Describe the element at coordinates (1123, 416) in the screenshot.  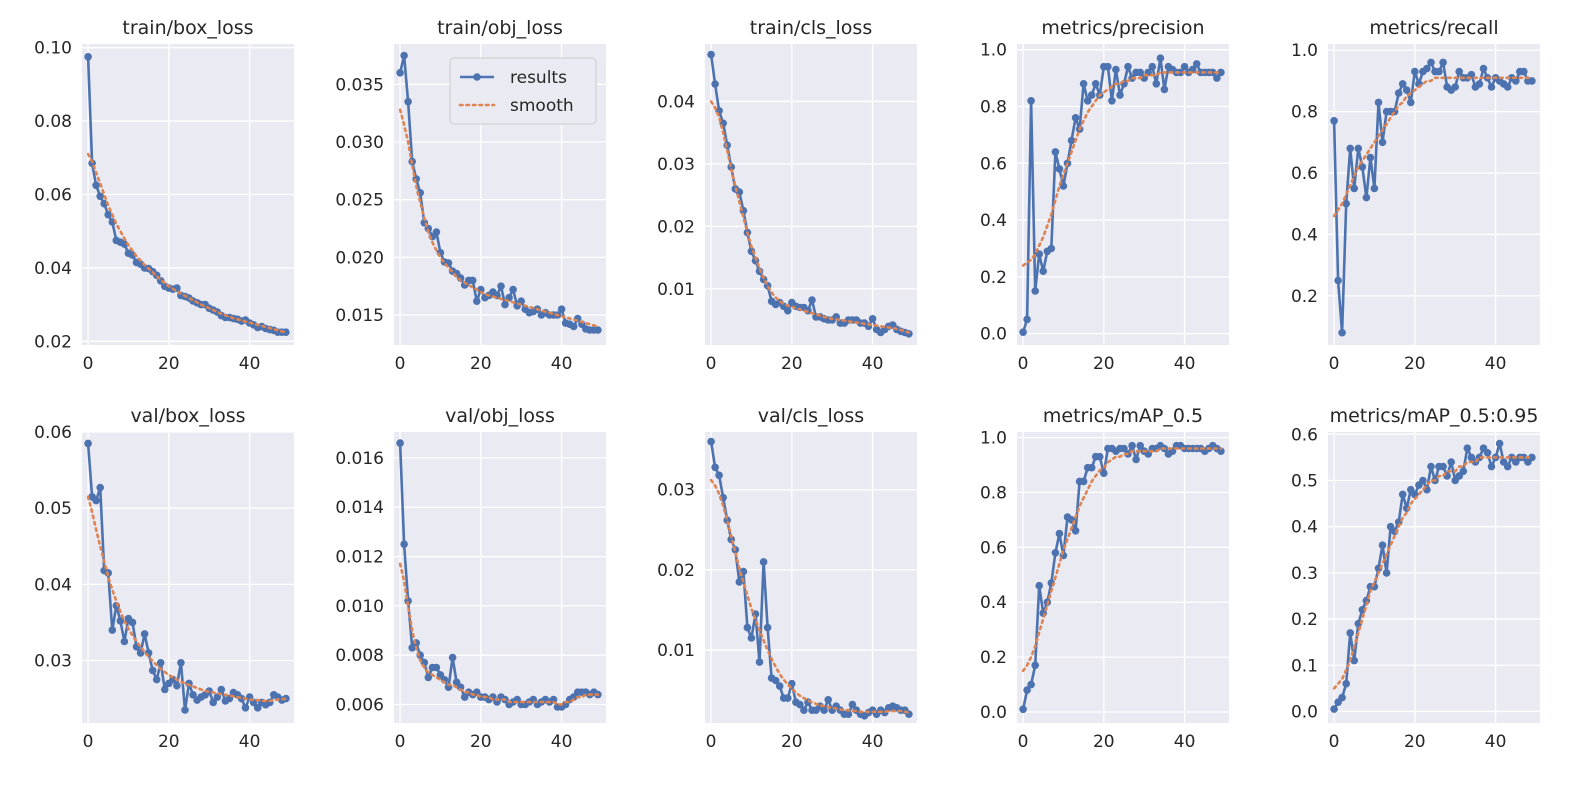
I see `subplot-title: metrics/mAP_0.5` at that location.